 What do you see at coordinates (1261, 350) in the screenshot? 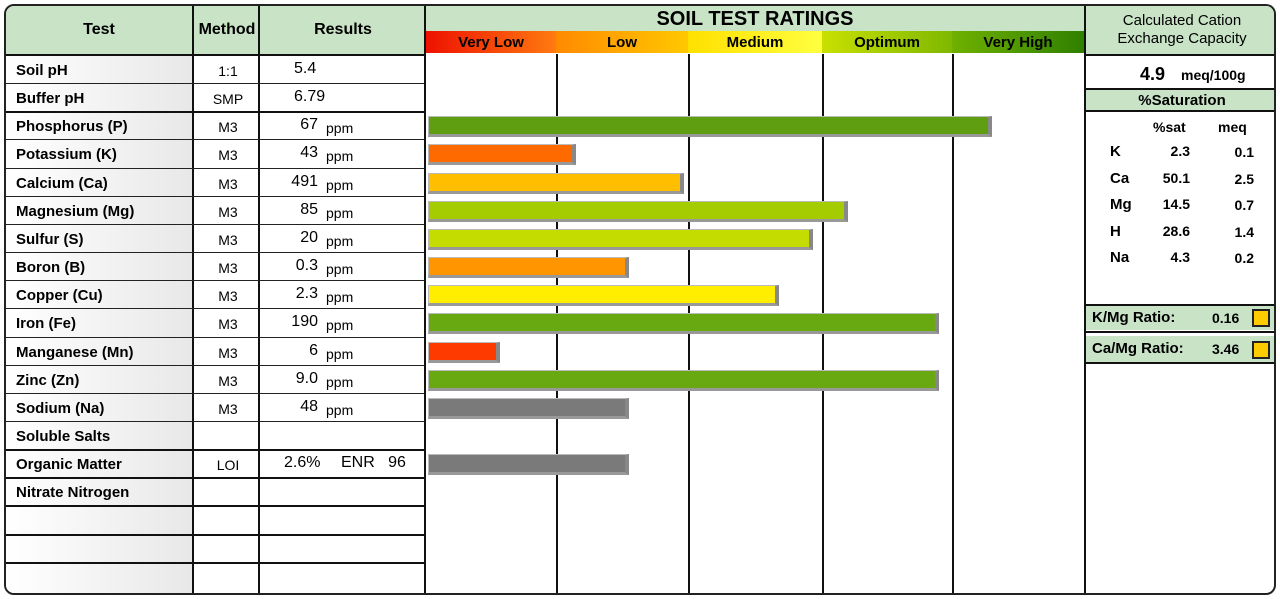
I see `camg-ratio-swatch` at bounding box center [1261, 350].